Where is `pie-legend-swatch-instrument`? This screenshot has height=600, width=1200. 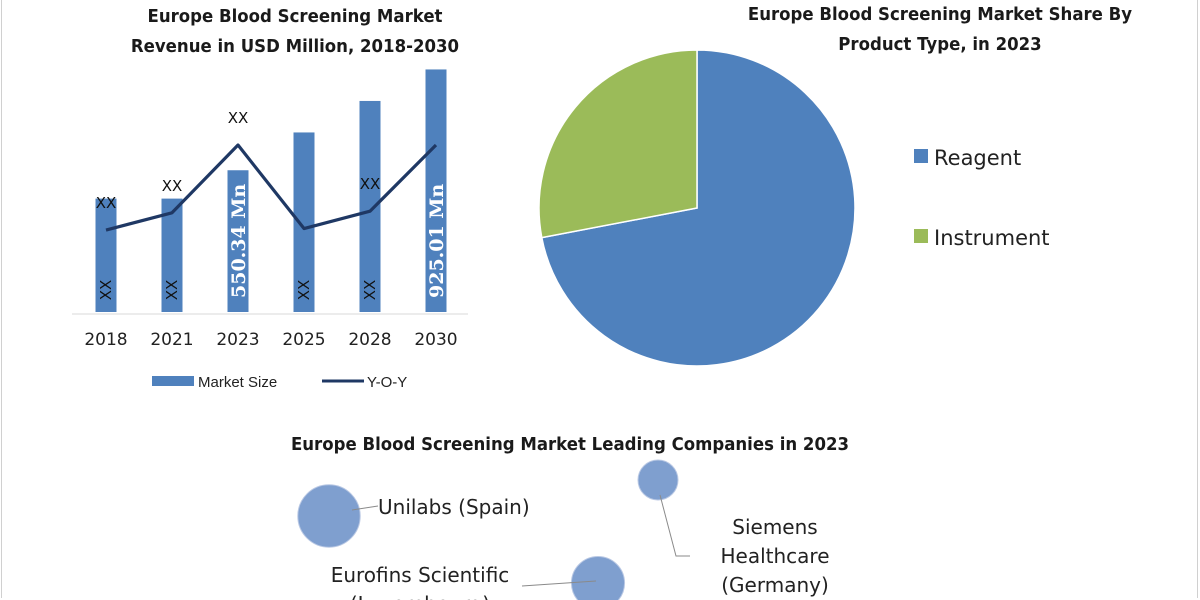 pie-legend-swatch-instrument is located at coordinates (921, 236).